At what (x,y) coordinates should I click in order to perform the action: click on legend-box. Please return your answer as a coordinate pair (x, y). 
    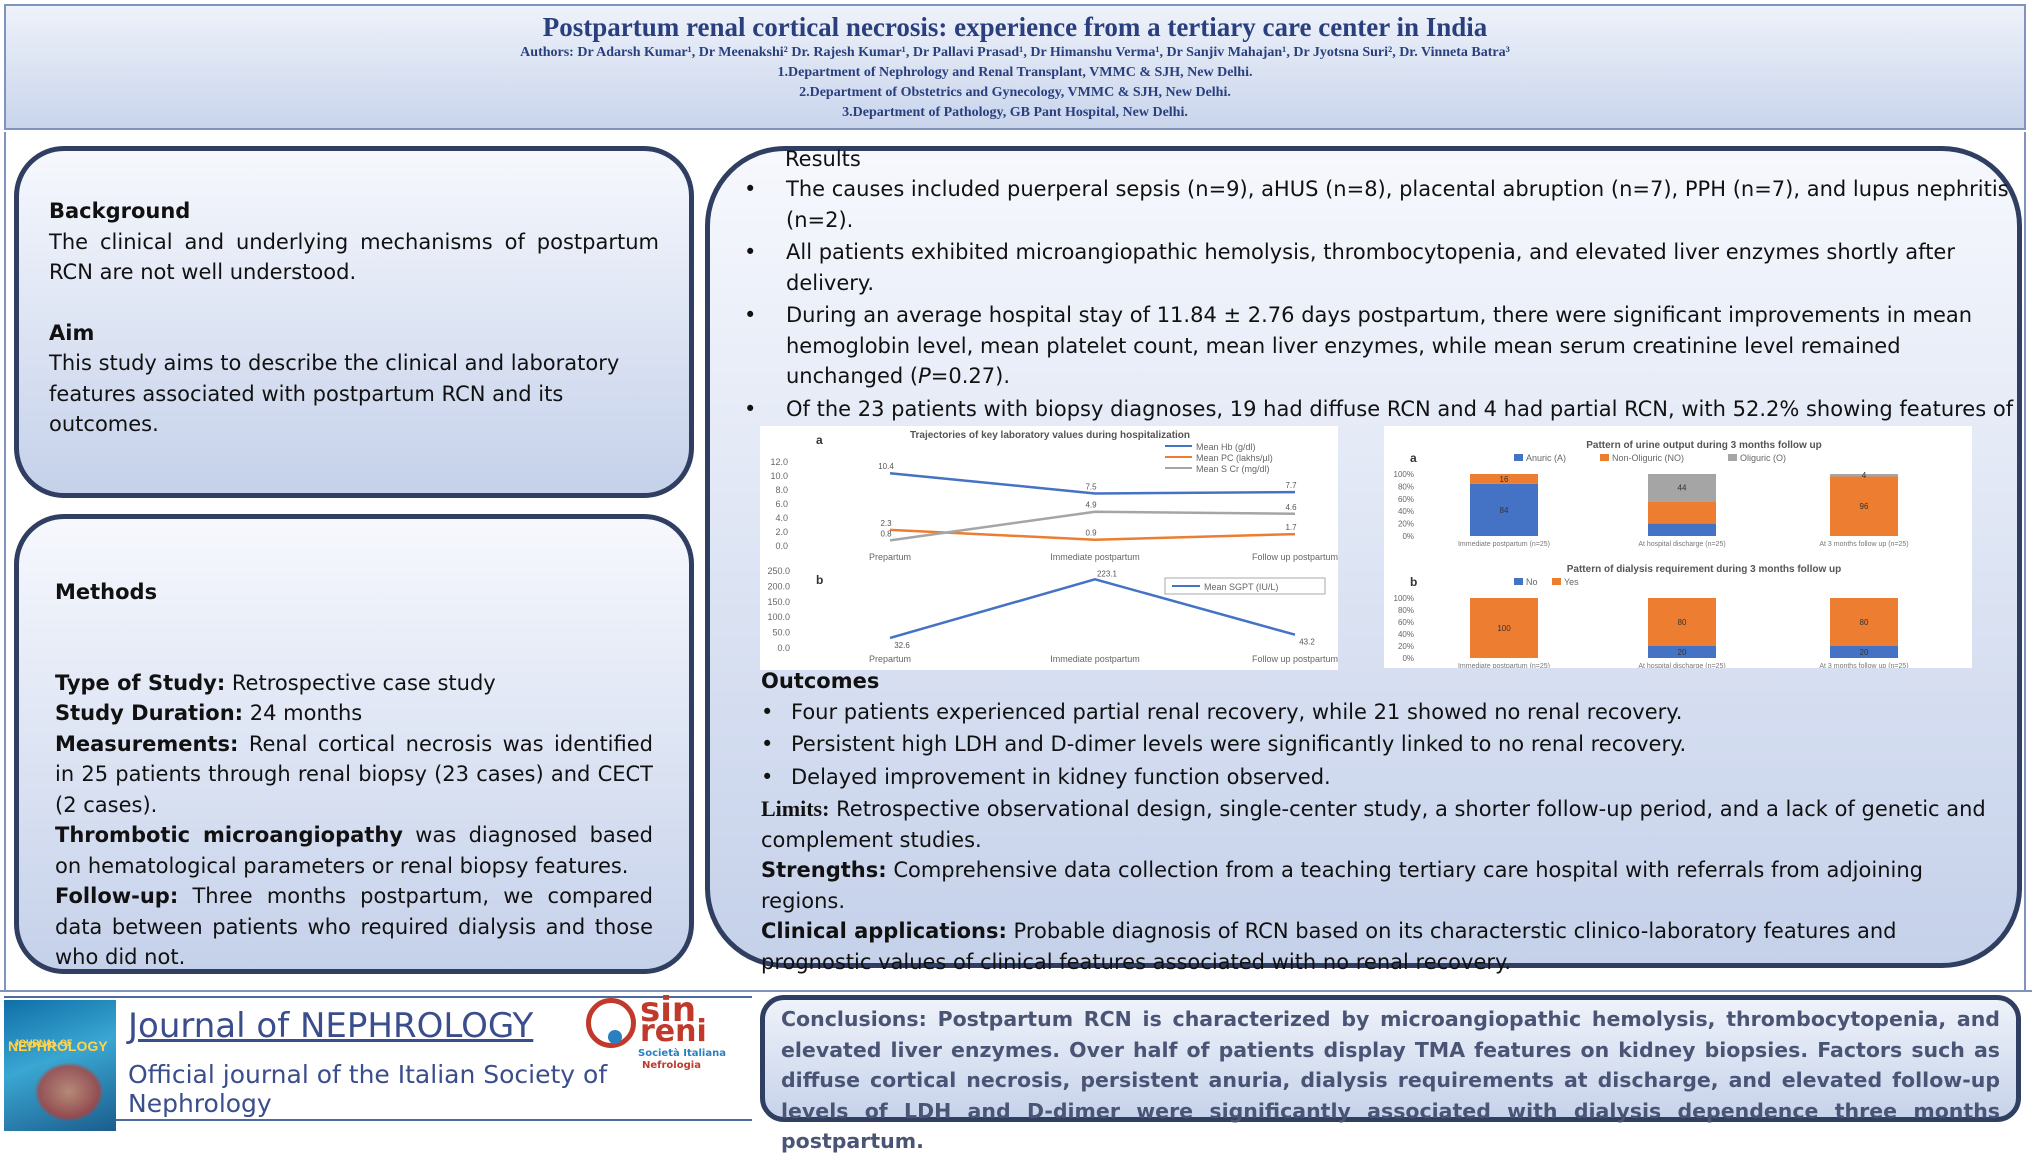
    Looking at the image, I should click on (1245, 586).